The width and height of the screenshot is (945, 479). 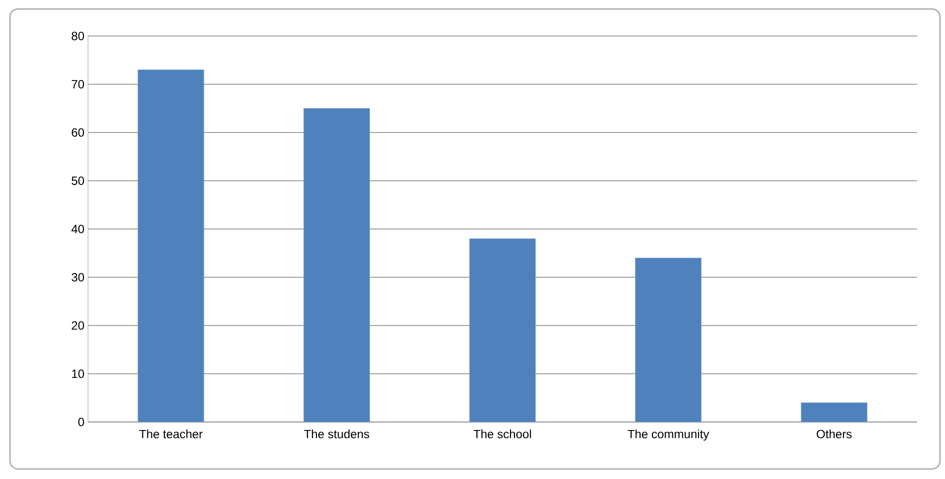 What do you see at coordinates (78, 374) in the screenshot?
I see `y-tick-label: 10` at bounding box center [78, 374].